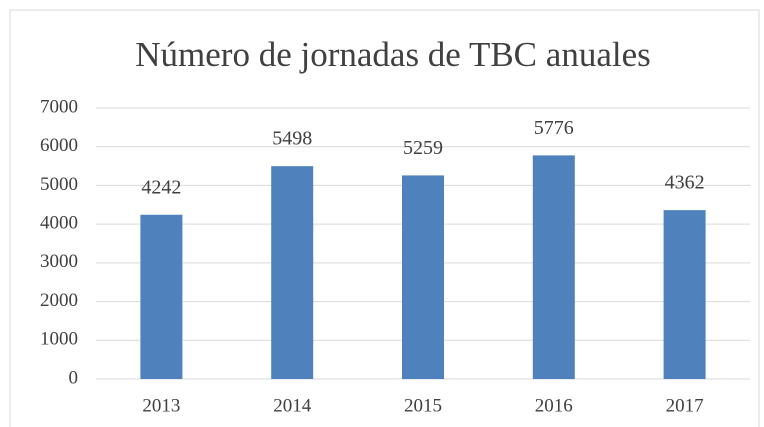 The height and width of the screenshot is (427, 764). What do you see at coordinates (423, 405) in the screenshot?
I see `x-tick-label: 2015` at bounding box center [423, 405].